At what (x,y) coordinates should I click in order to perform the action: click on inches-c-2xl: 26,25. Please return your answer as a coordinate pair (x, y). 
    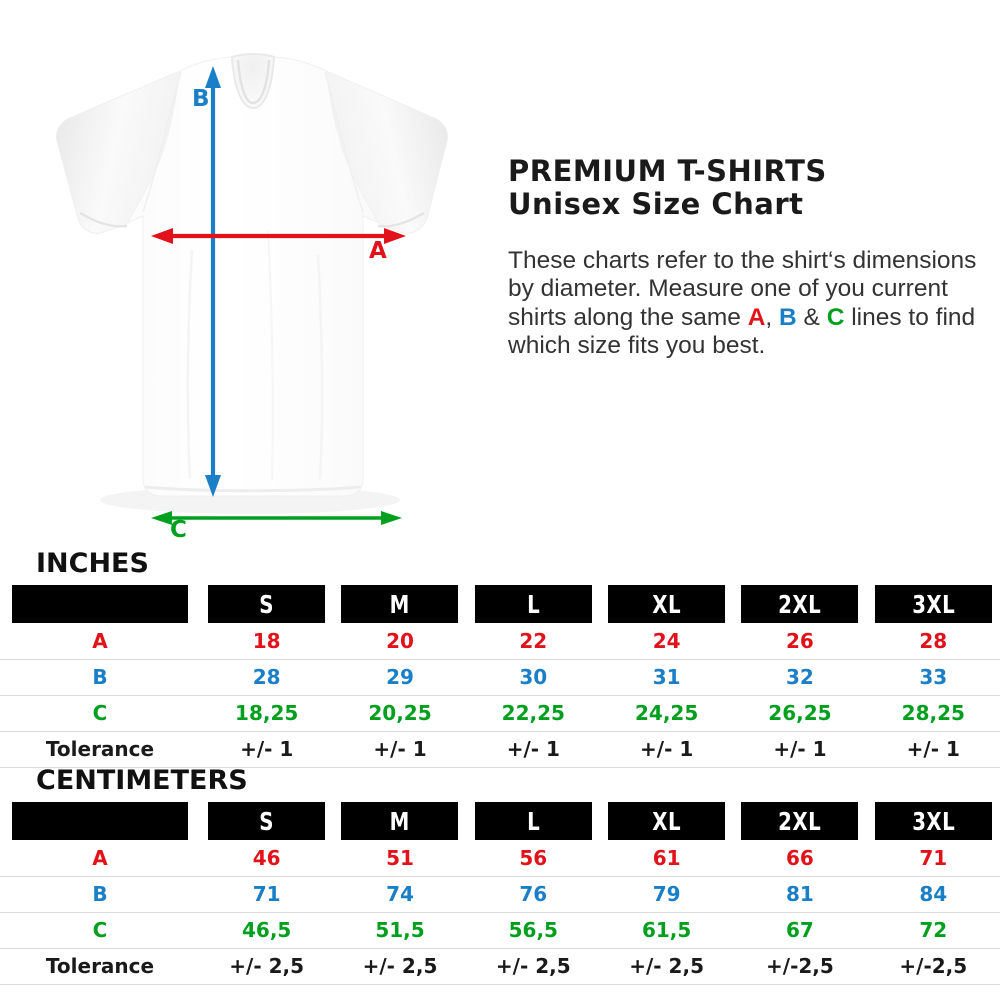
    Looking at the image, I should click on (800, 713).